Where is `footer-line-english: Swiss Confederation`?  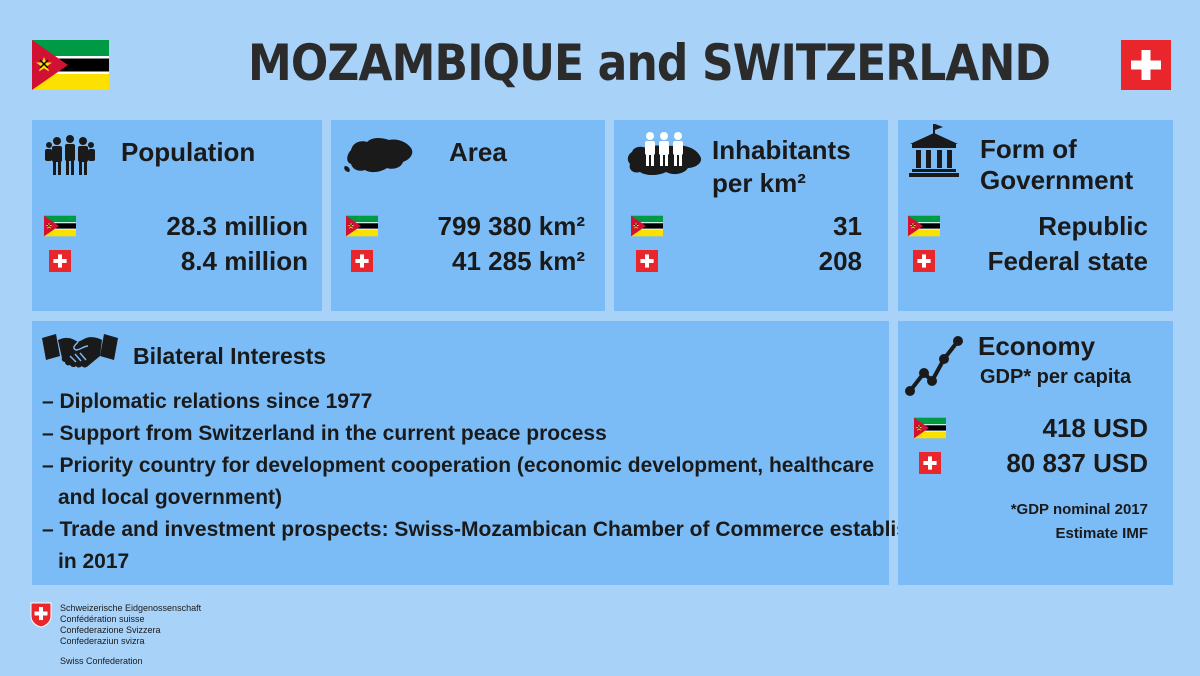 footer-line-english: Swiss Confederation is located at coordinates (101, 661).